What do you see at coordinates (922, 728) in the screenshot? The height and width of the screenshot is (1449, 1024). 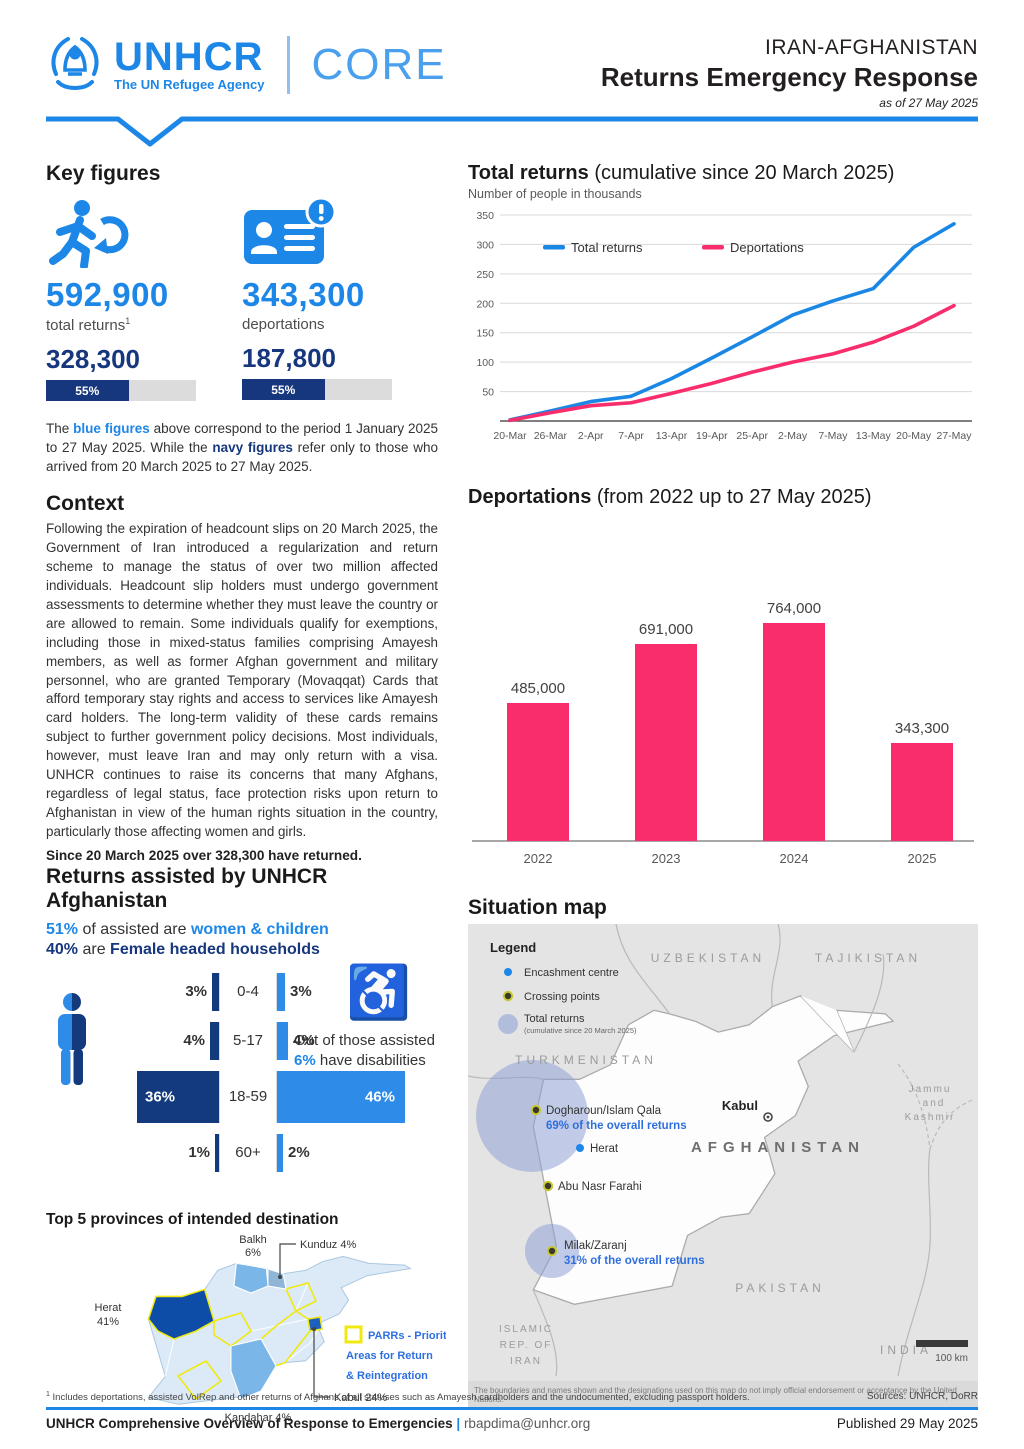 I see `bar-value-label: 343,300` at bounding box center [922, 728].